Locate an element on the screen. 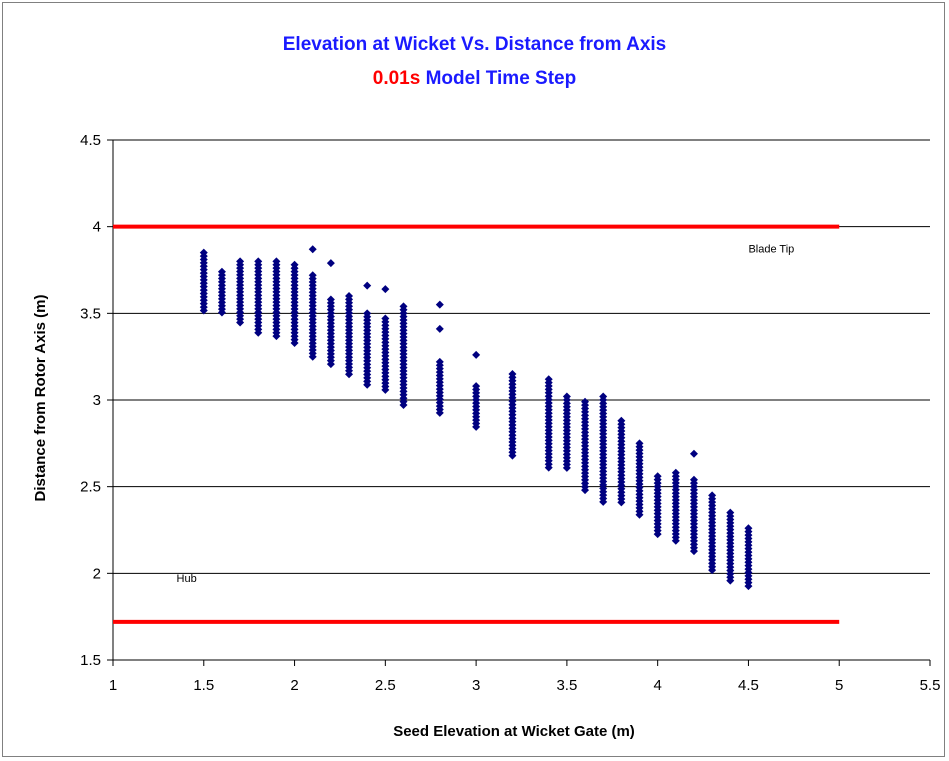 Image resolution: width=949 pixels, height=761 pixels. y-tick-label: 4 is located at coordinates (97, 227).